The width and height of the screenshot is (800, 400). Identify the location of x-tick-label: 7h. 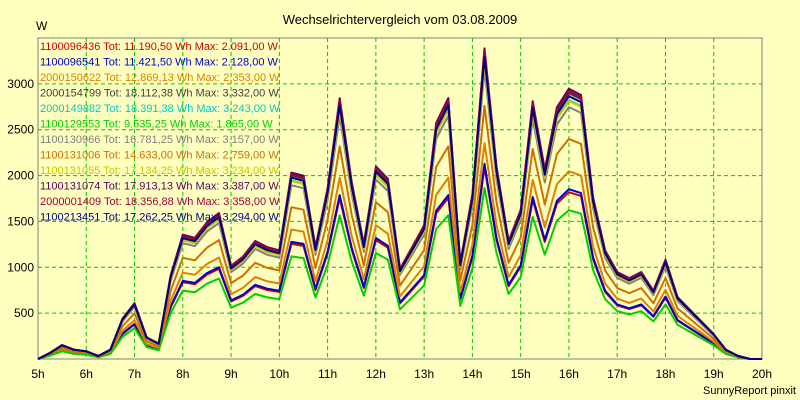
(134, 374).